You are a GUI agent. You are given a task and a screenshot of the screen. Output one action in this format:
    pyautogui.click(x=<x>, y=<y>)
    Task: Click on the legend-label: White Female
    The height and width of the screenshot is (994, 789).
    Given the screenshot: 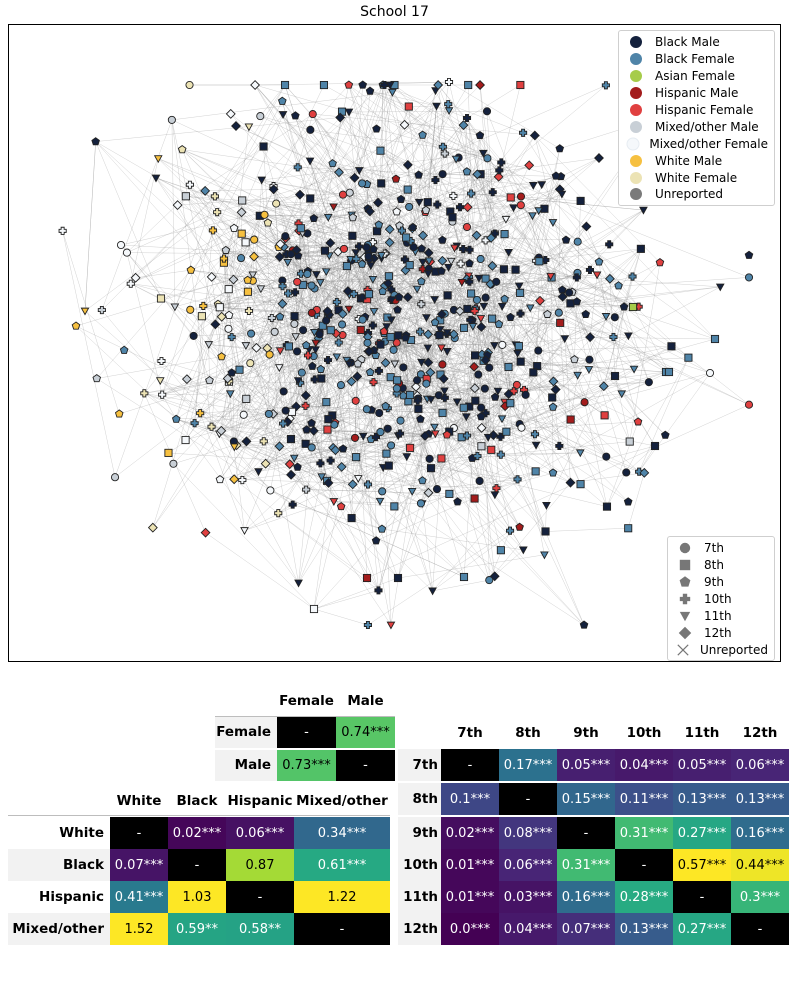 What is the action you would take?
    pyautogui.click(x=696, y=177)
    